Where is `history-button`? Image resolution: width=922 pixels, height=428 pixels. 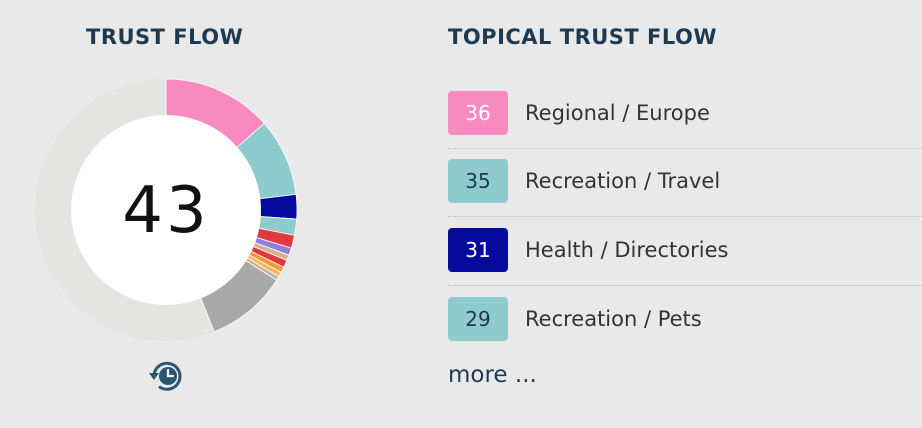
history-button is located at coordinates (167, 376).